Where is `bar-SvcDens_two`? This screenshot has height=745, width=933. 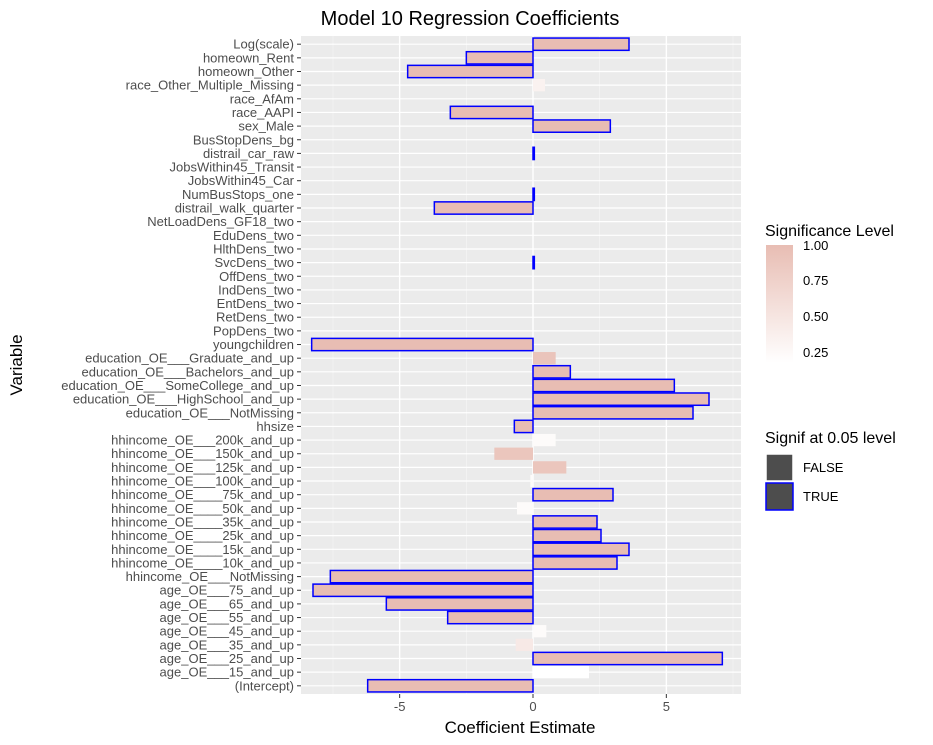
bar-SvcDens_two is located at coordinates (534, 262).